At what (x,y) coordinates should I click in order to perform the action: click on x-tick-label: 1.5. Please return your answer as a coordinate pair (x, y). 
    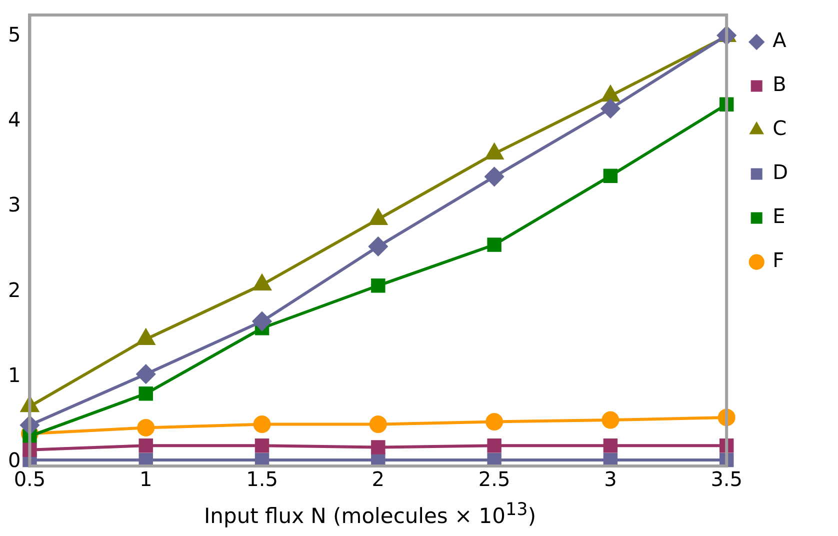
    Looking at the image, I should click on (262, 479).